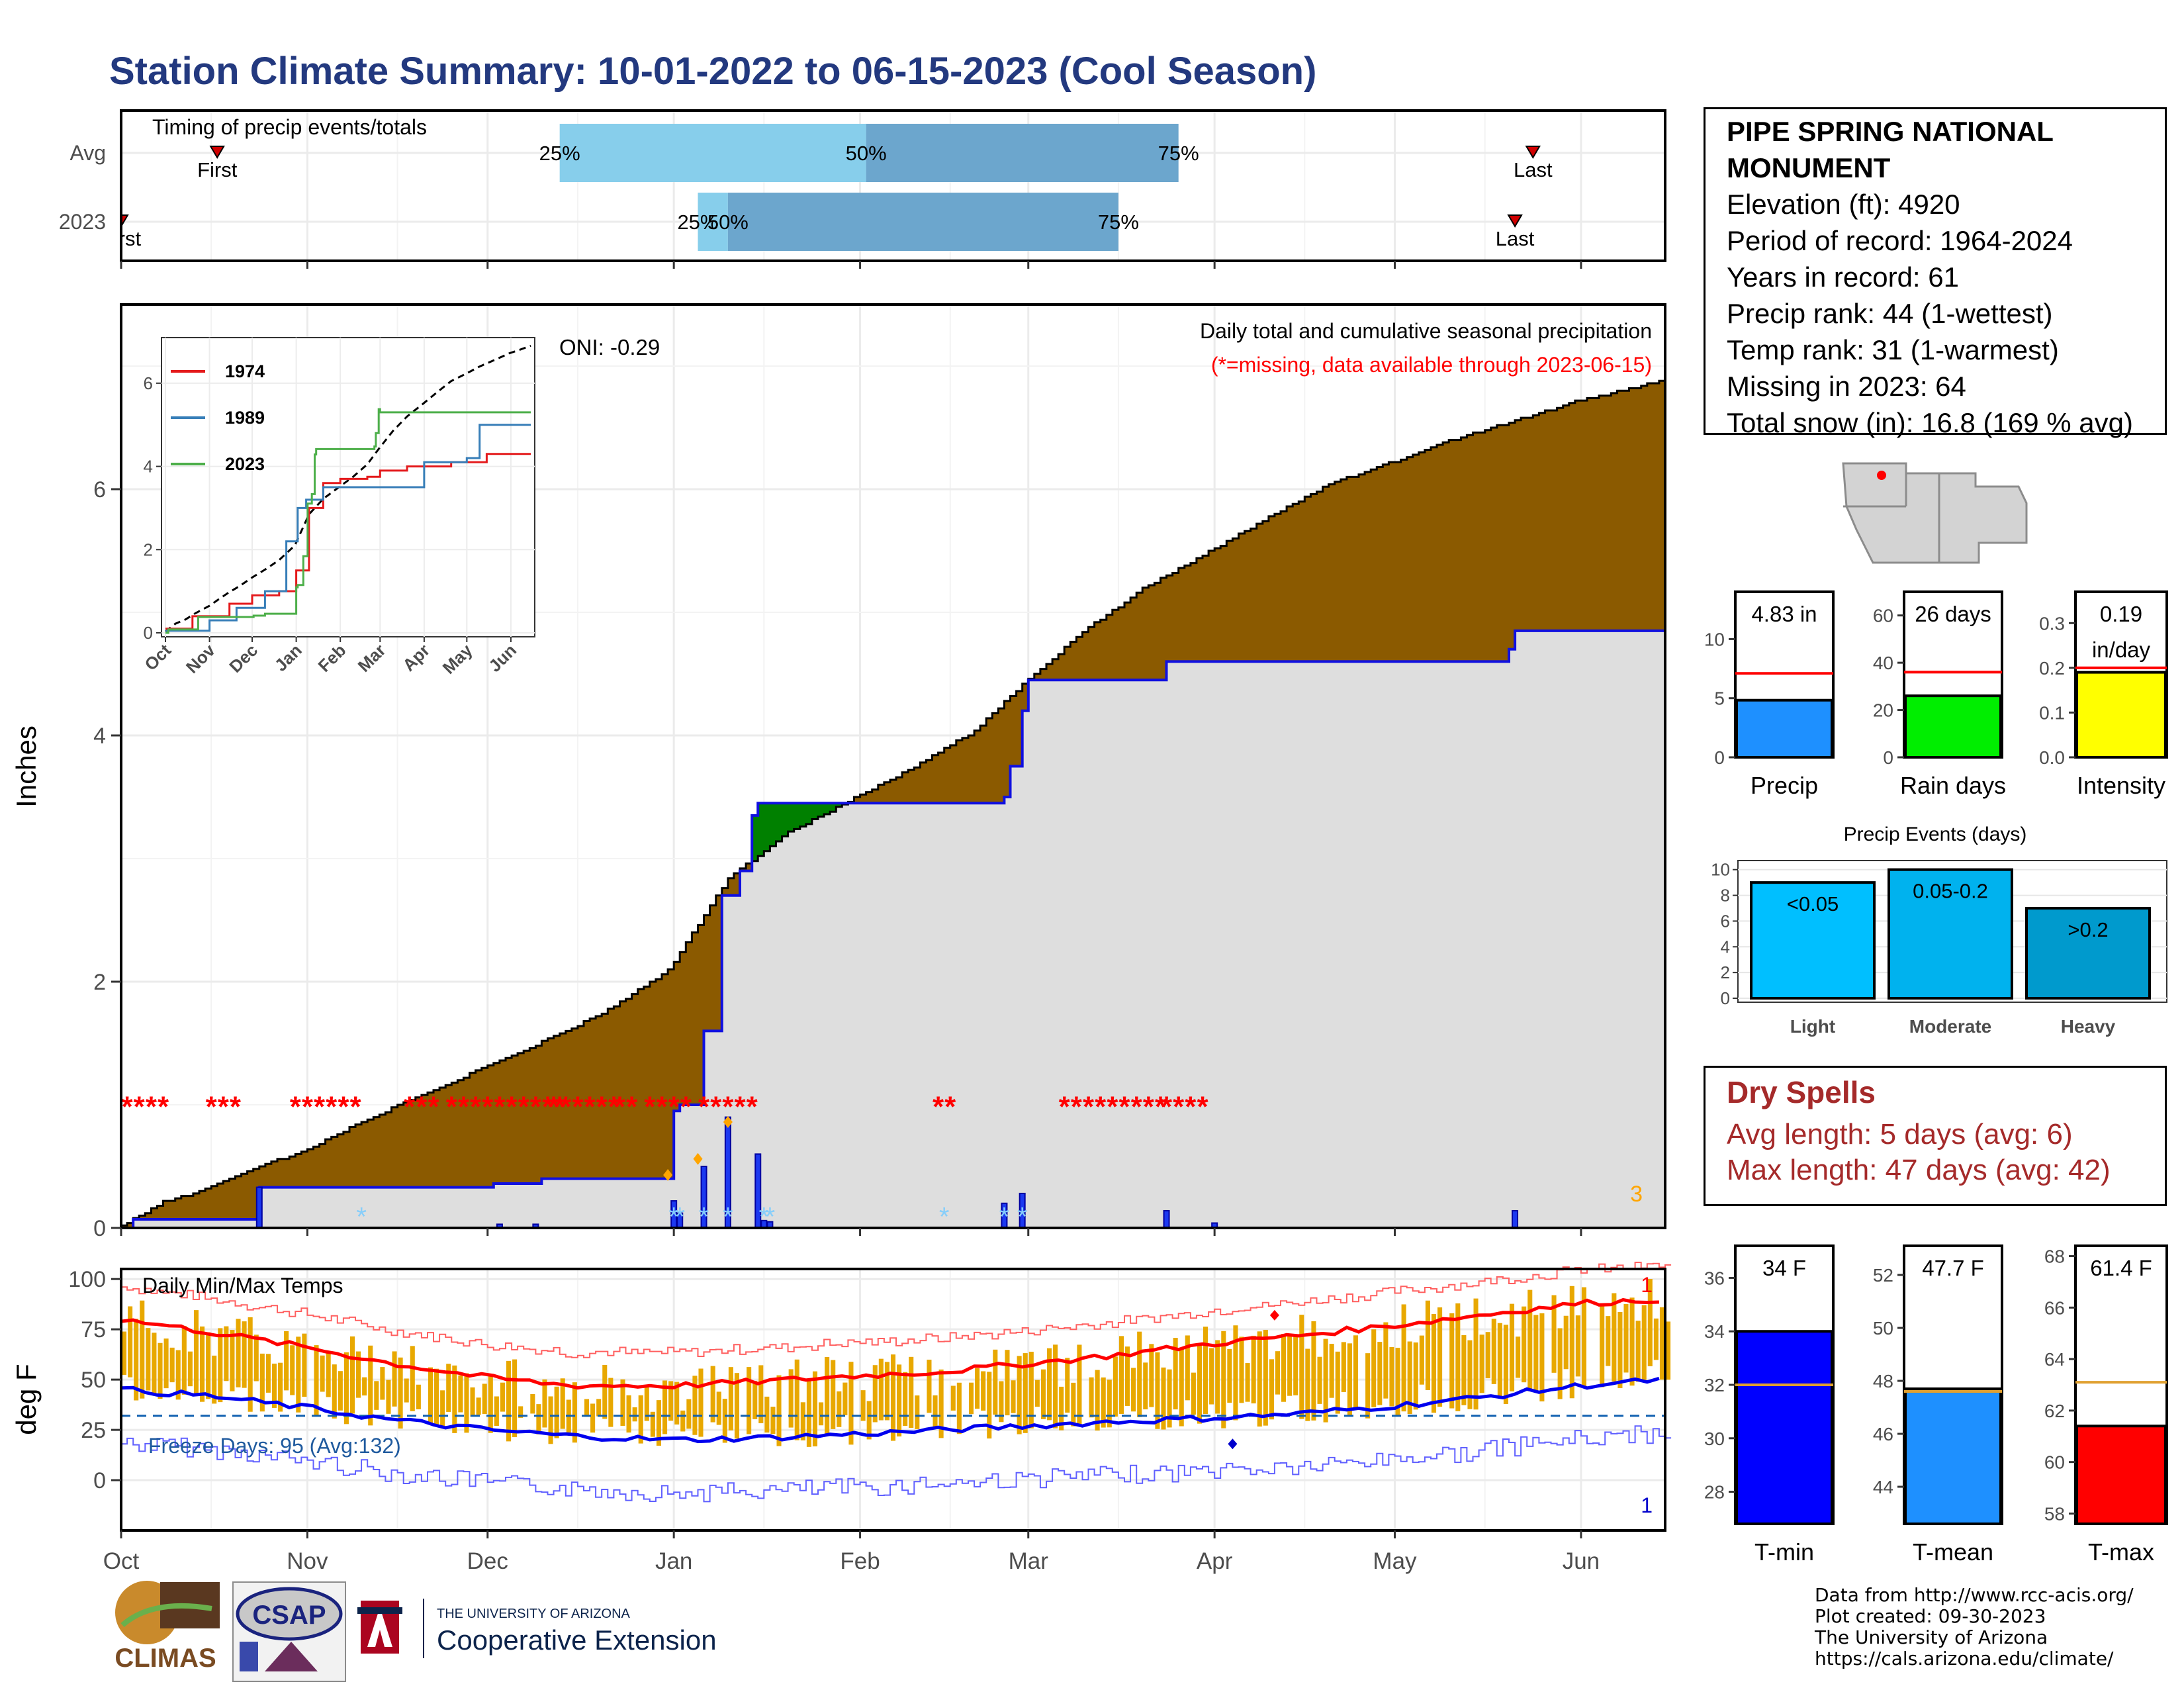  What do you see at coordinates (1515, 221) in the screenshot?
I see `timing-last-marker` at bounding box center [1515, 221].